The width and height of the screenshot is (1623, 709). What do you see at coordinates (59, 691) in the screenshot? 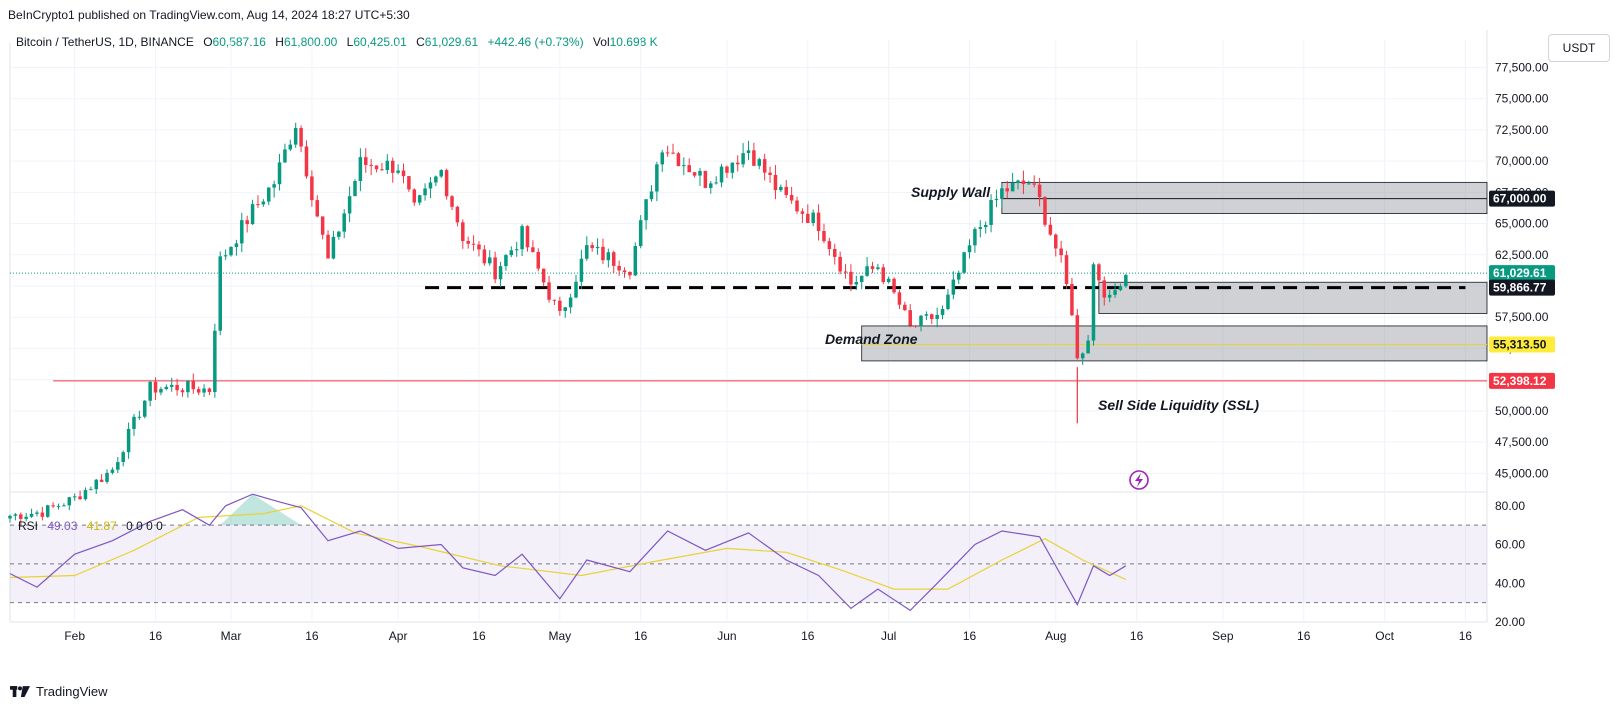
I see `footer-brand: TradingView` at bounding box center [59, 691].